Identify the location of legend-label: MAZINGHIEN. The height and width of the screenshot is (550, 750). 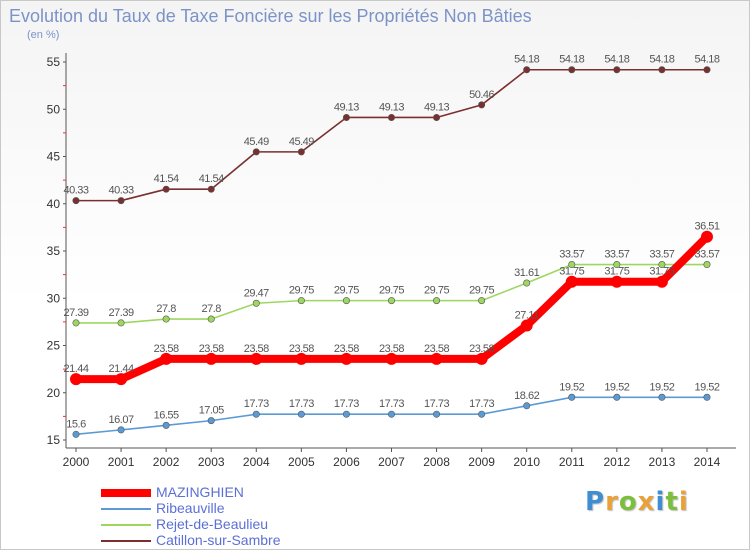
(200, 492).